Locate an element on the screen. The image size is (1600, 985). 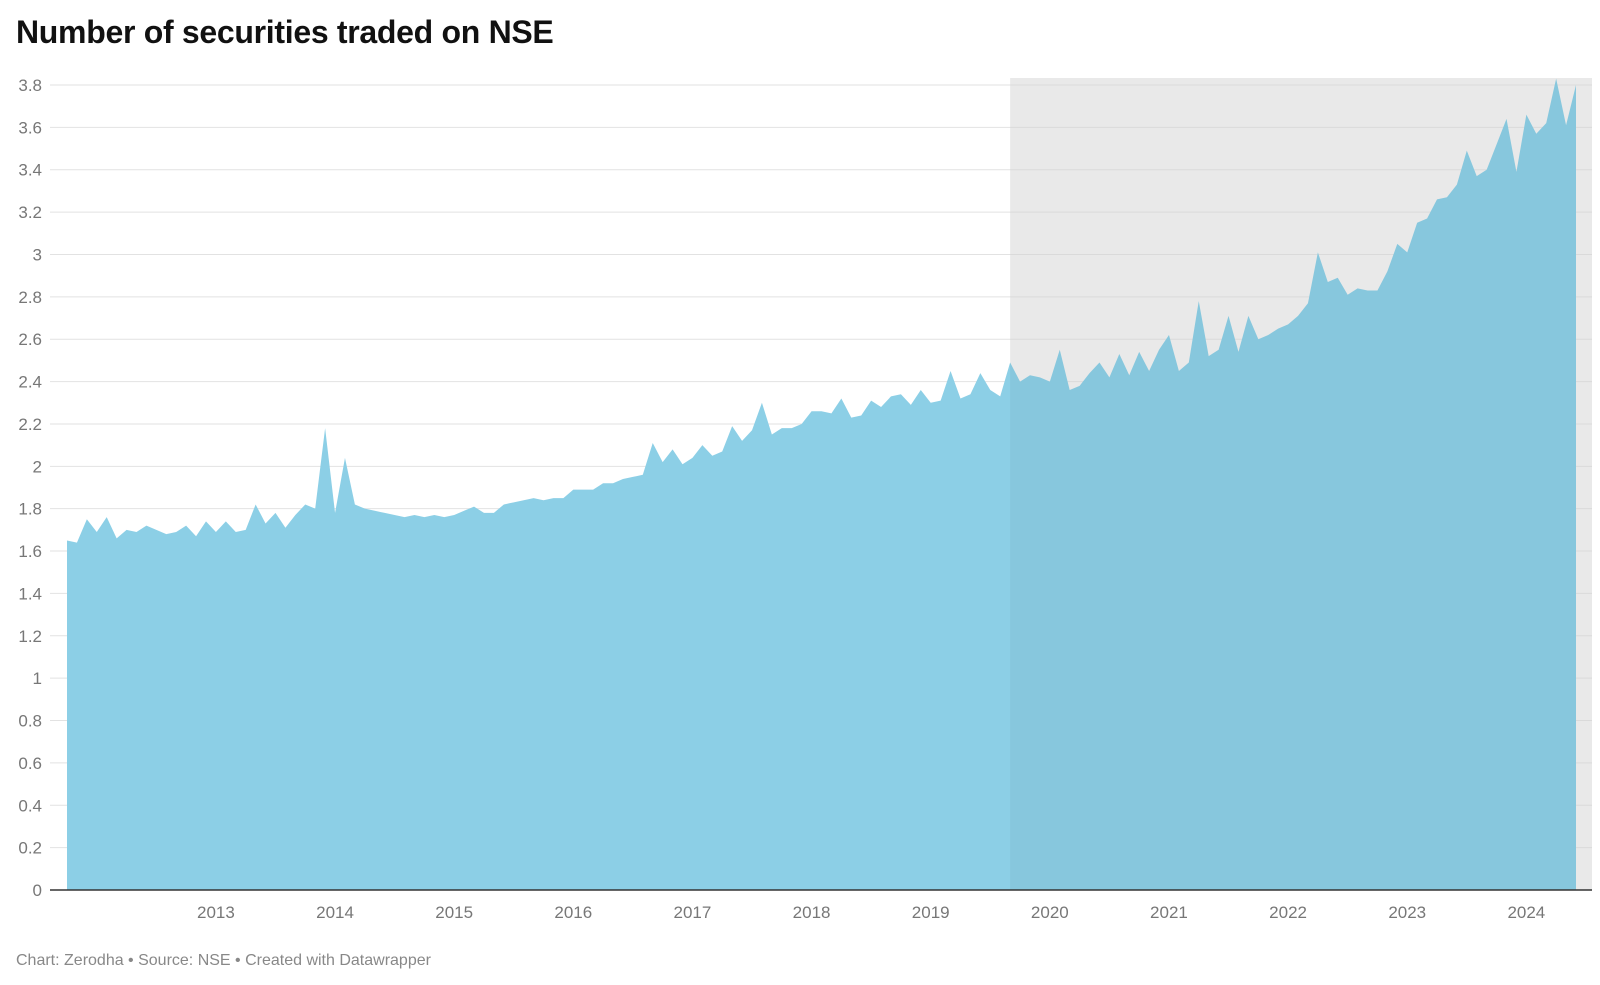
y-tick-label: 1.2 is located at coordinates (30, 636).